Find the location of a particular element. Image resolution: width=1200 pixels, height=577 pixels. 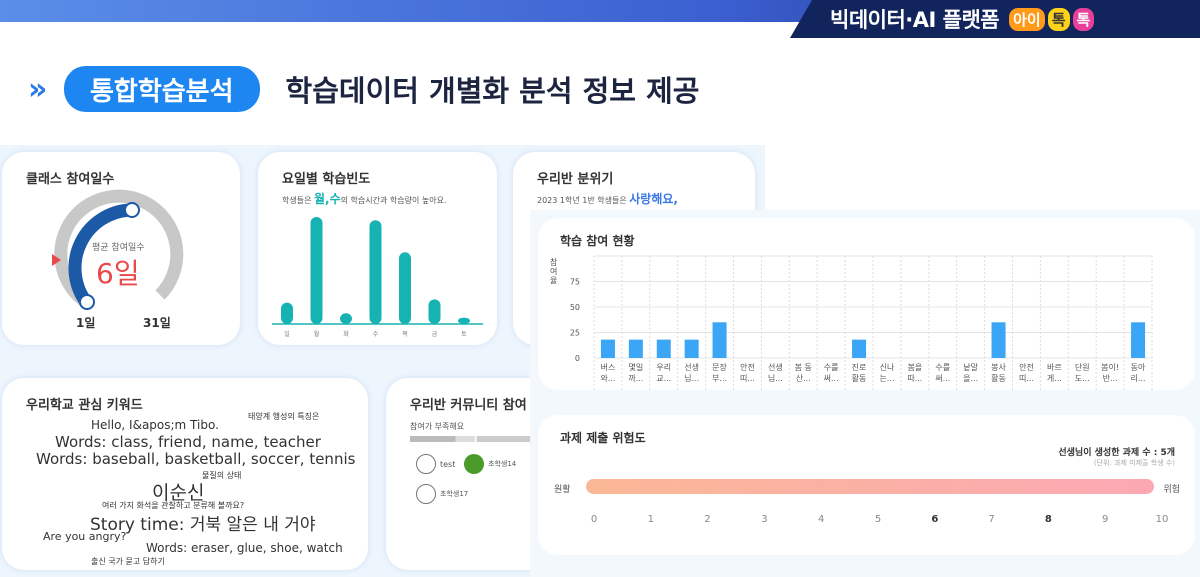

x-tick-label: 문장 is located at coordinates (719, 367).